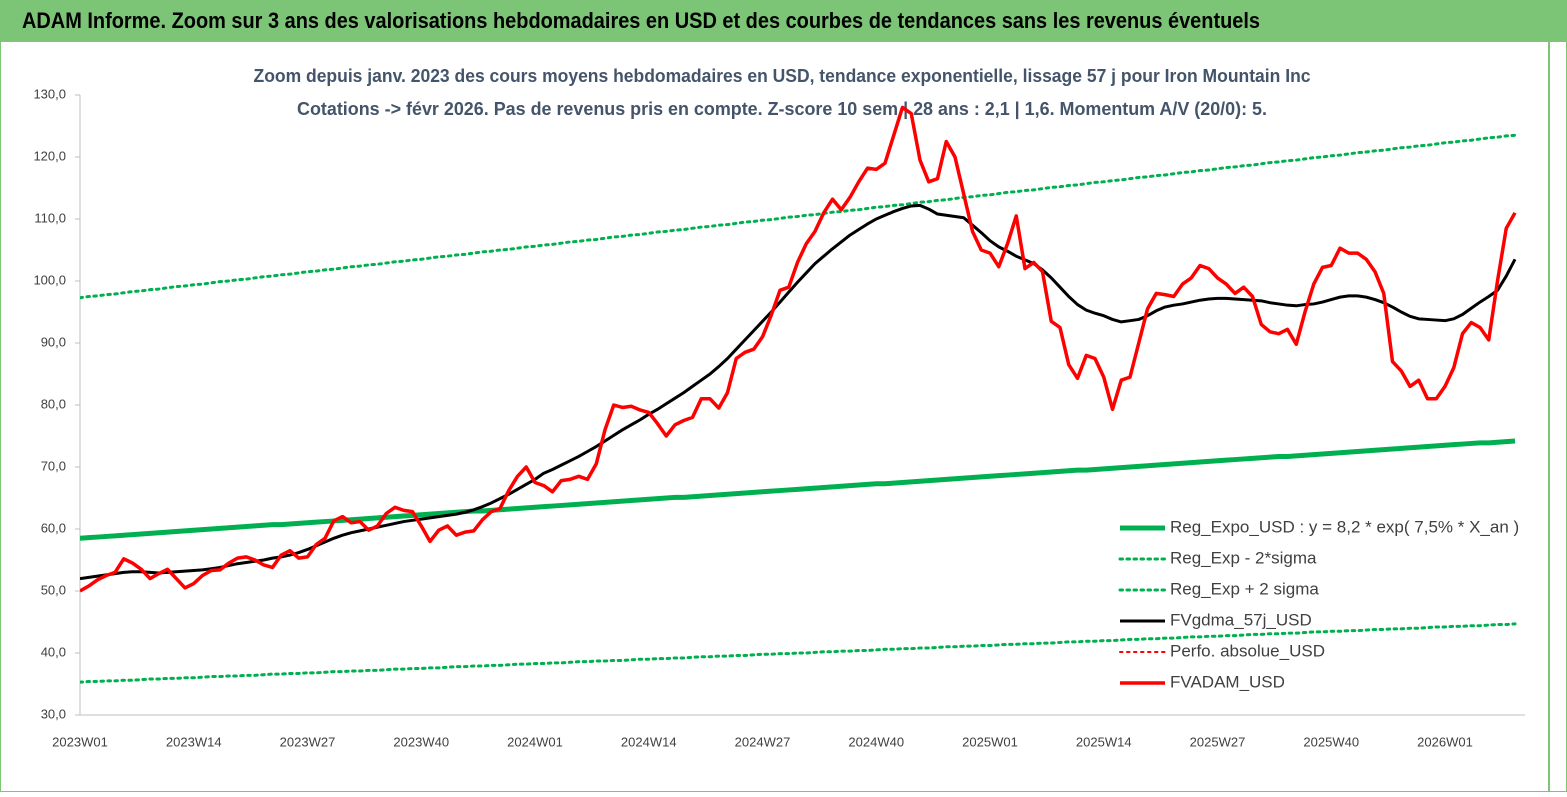  What do you see at coordinates (763, 741) in the screenshot?
I see `x-tick-label: 2024W27` at bounding box center [763, 741].